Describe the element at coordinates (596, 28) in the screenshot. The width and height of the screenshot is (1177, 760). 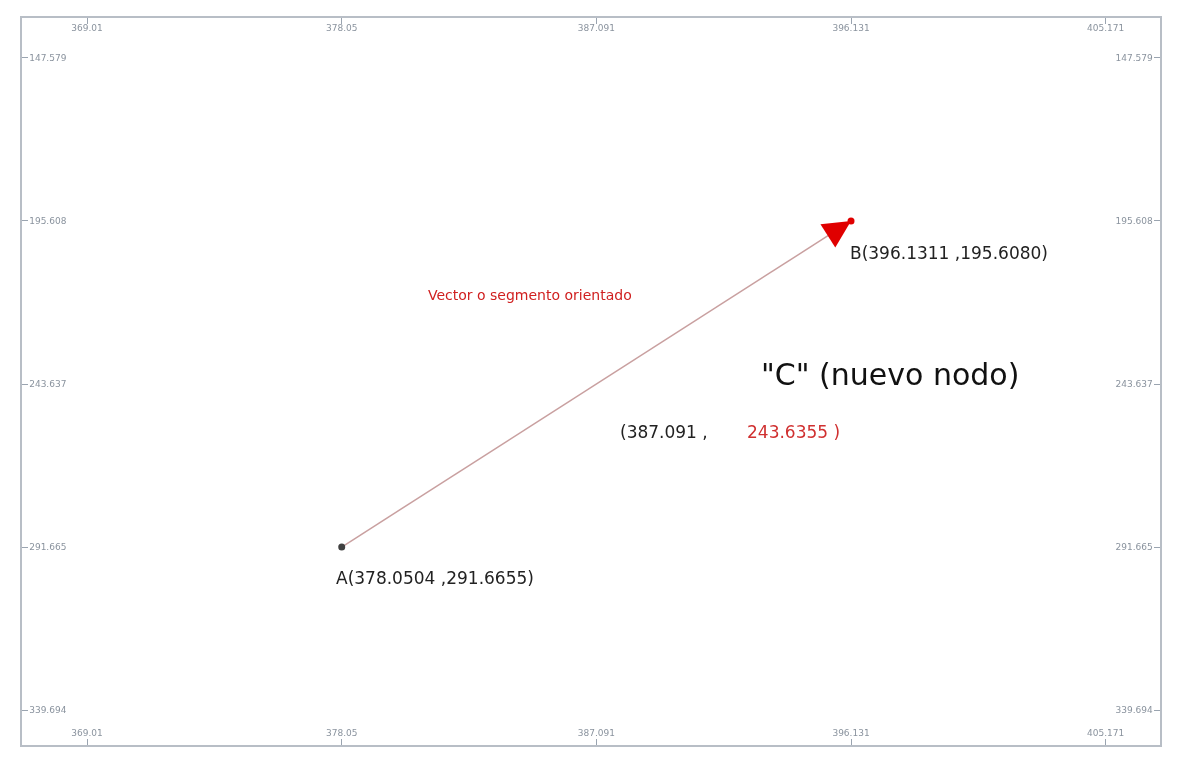
I see `x2-tick-label: 387.091` at that location.